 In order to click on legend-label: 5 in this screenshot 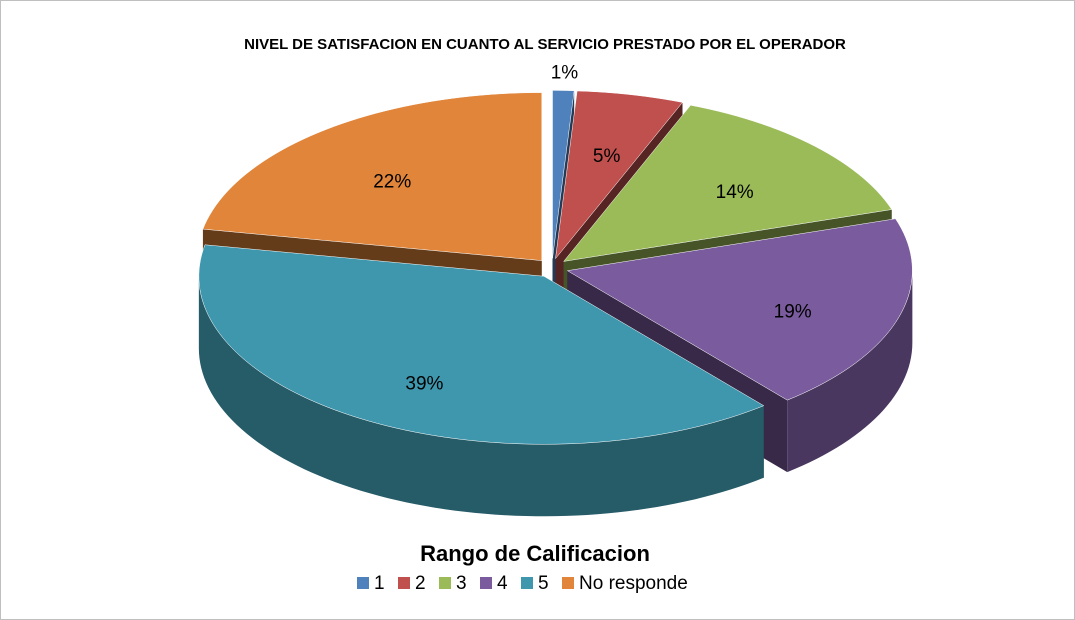, I will do `click(543, 583)`.